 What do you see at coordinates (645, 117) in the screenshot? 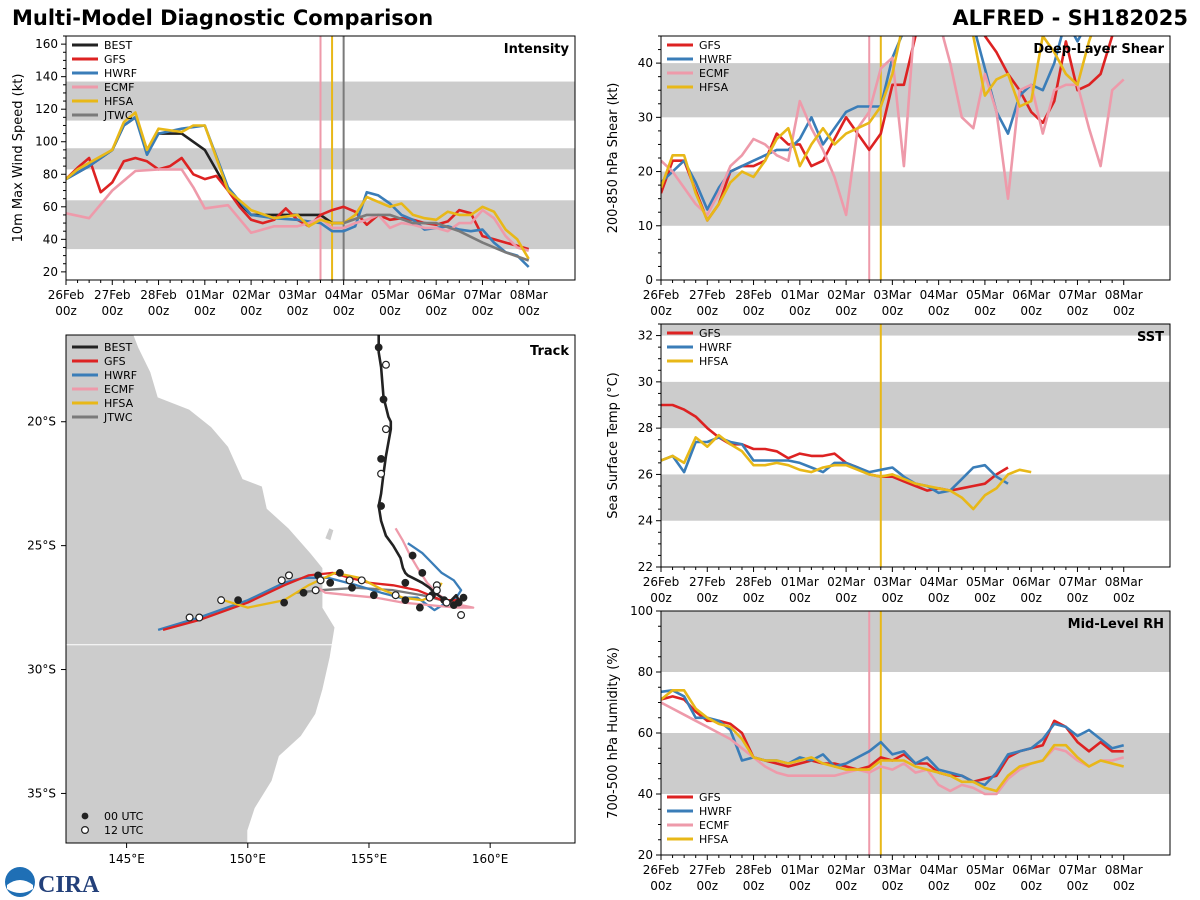
I see `shear-ytick-label: 30` at bounding box center [645, 117].